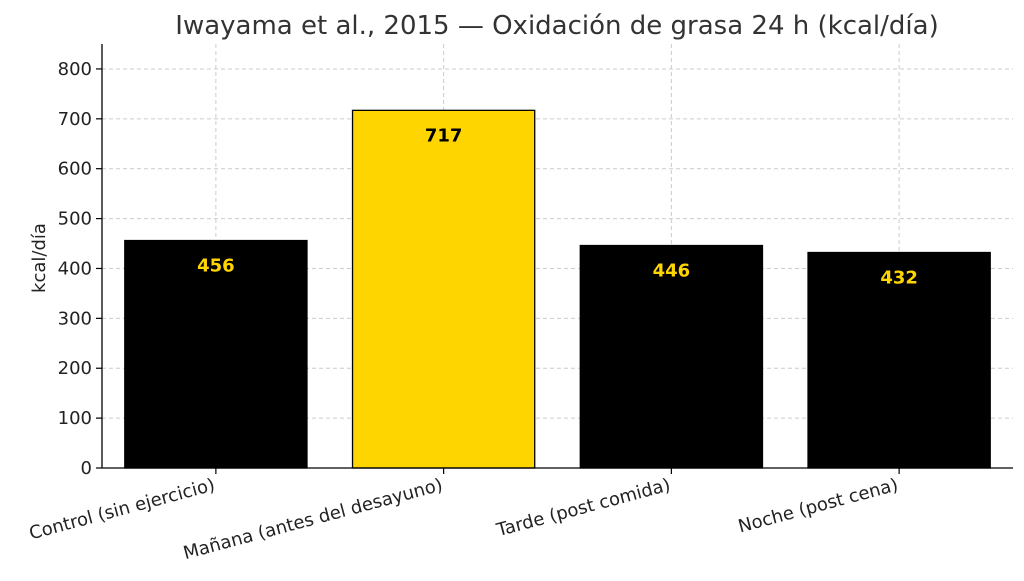 Image resolution: width=1024 pixels, height=581 pixels. Describe the element at coordinates (216, 266) in the screenshot. I see `data-label: 456` at that location.